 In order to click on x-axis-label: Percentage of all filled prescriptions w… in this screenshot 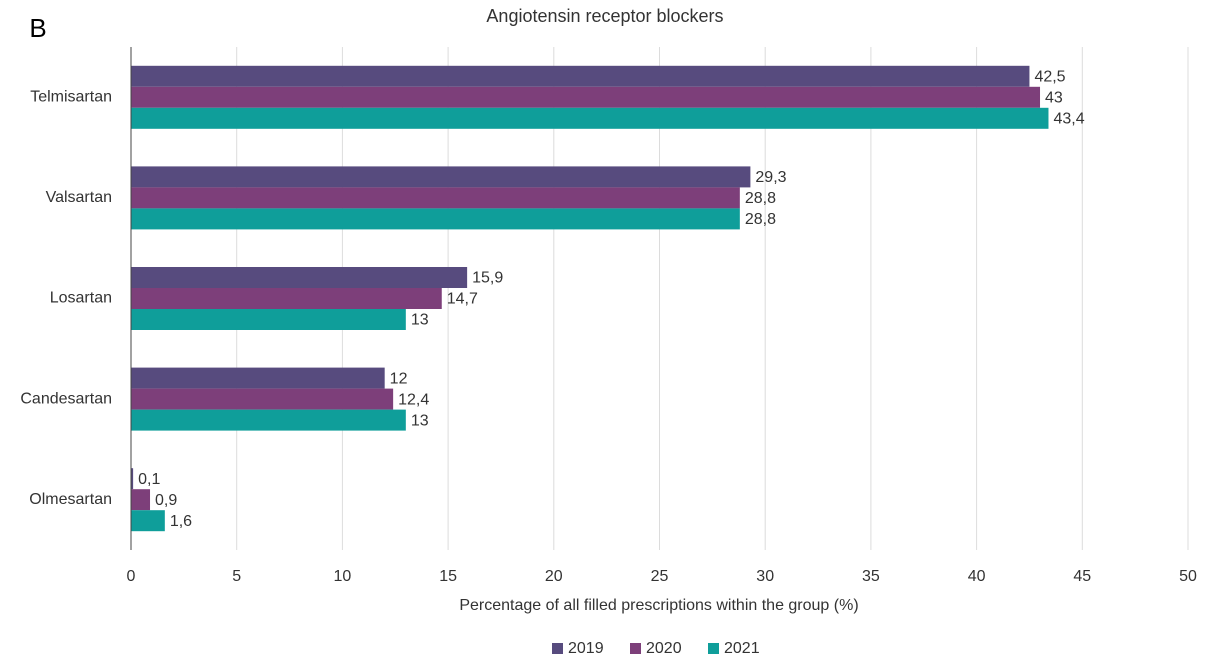, I will do `click(658, 605)`.